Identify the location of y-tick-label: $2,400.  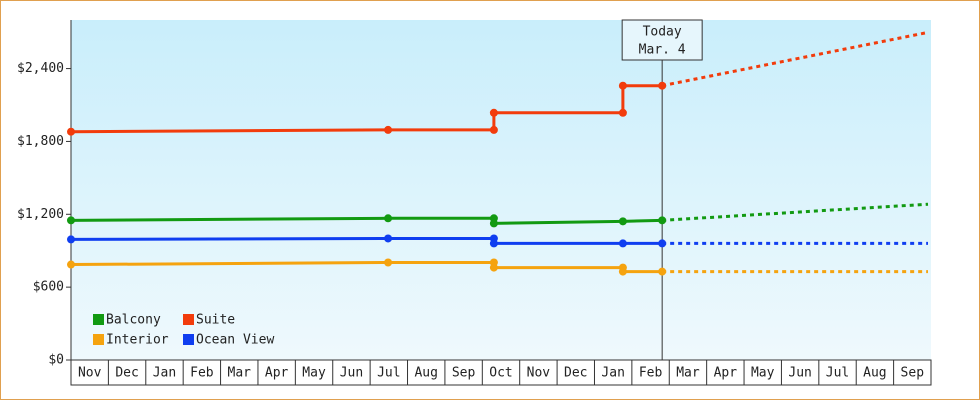
(40, 68).